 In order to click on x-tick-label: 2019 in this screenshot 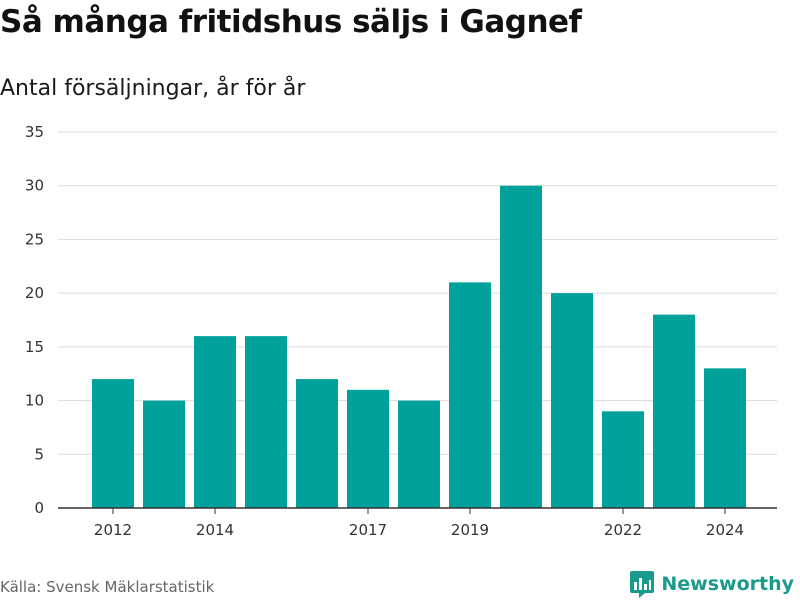, I will do `click(470, 530)`.